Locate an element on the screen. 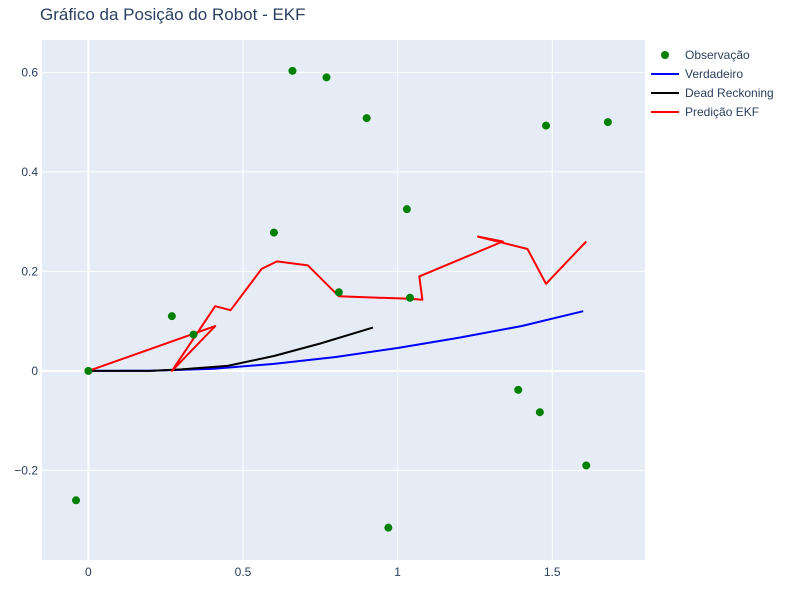  legend-item-dead-reckoning: Dead Reckoning is located at coordinates (712, 93).